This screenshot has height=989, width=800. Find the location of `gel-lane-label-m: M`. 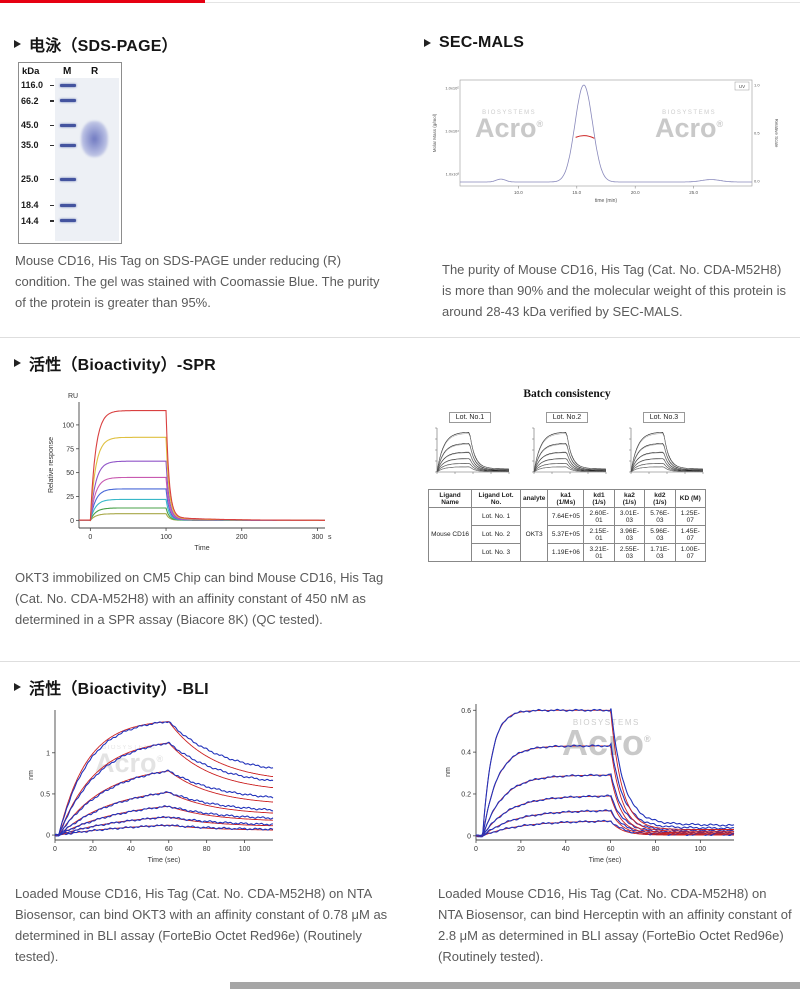

gel-lane-label-m: M is located at coordinates (67, 71).